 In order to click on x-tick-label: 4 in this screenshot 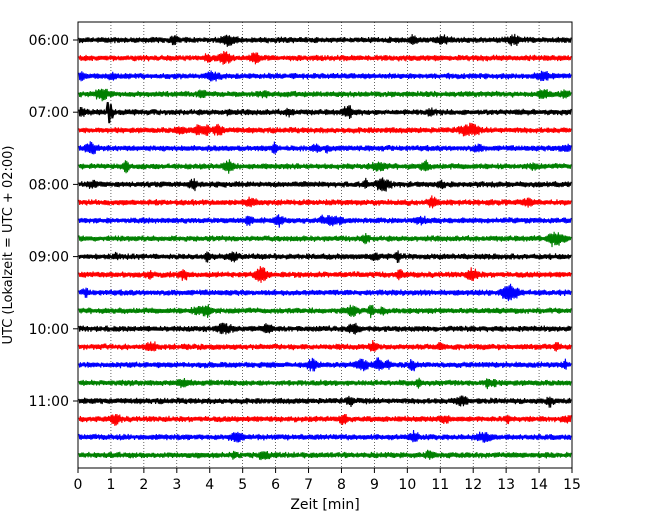, I will do `click(209, 485)`.